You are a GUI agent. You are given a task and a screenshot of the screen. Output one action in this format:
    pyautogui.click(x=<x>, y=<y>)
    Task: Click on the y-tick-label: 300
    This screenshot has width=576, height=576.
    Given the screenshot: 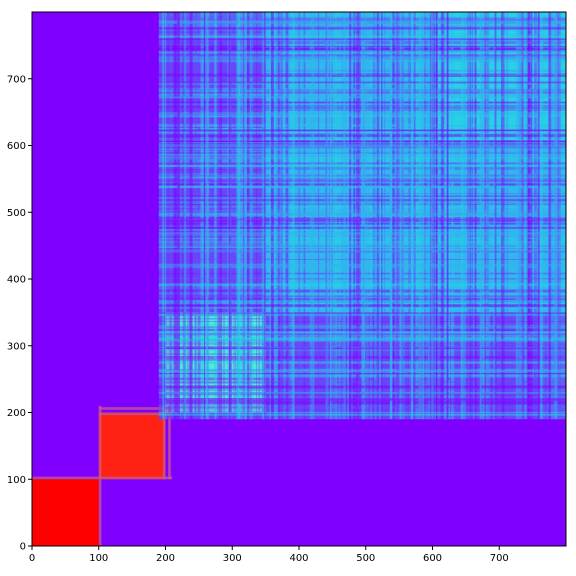 What is the action you would take?
    pyautogui.click(x=16, y=346)
    